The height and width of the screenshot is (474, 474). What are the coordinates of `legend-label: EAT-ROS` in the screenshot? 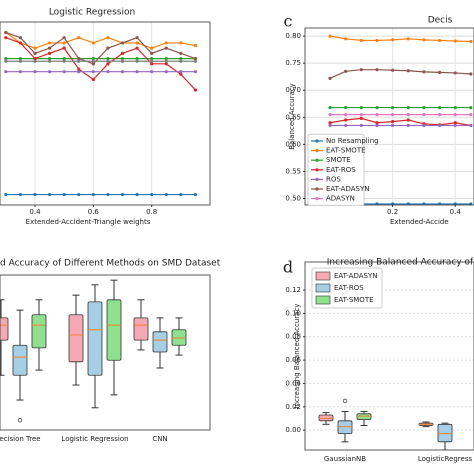 It's located at (349, 288).